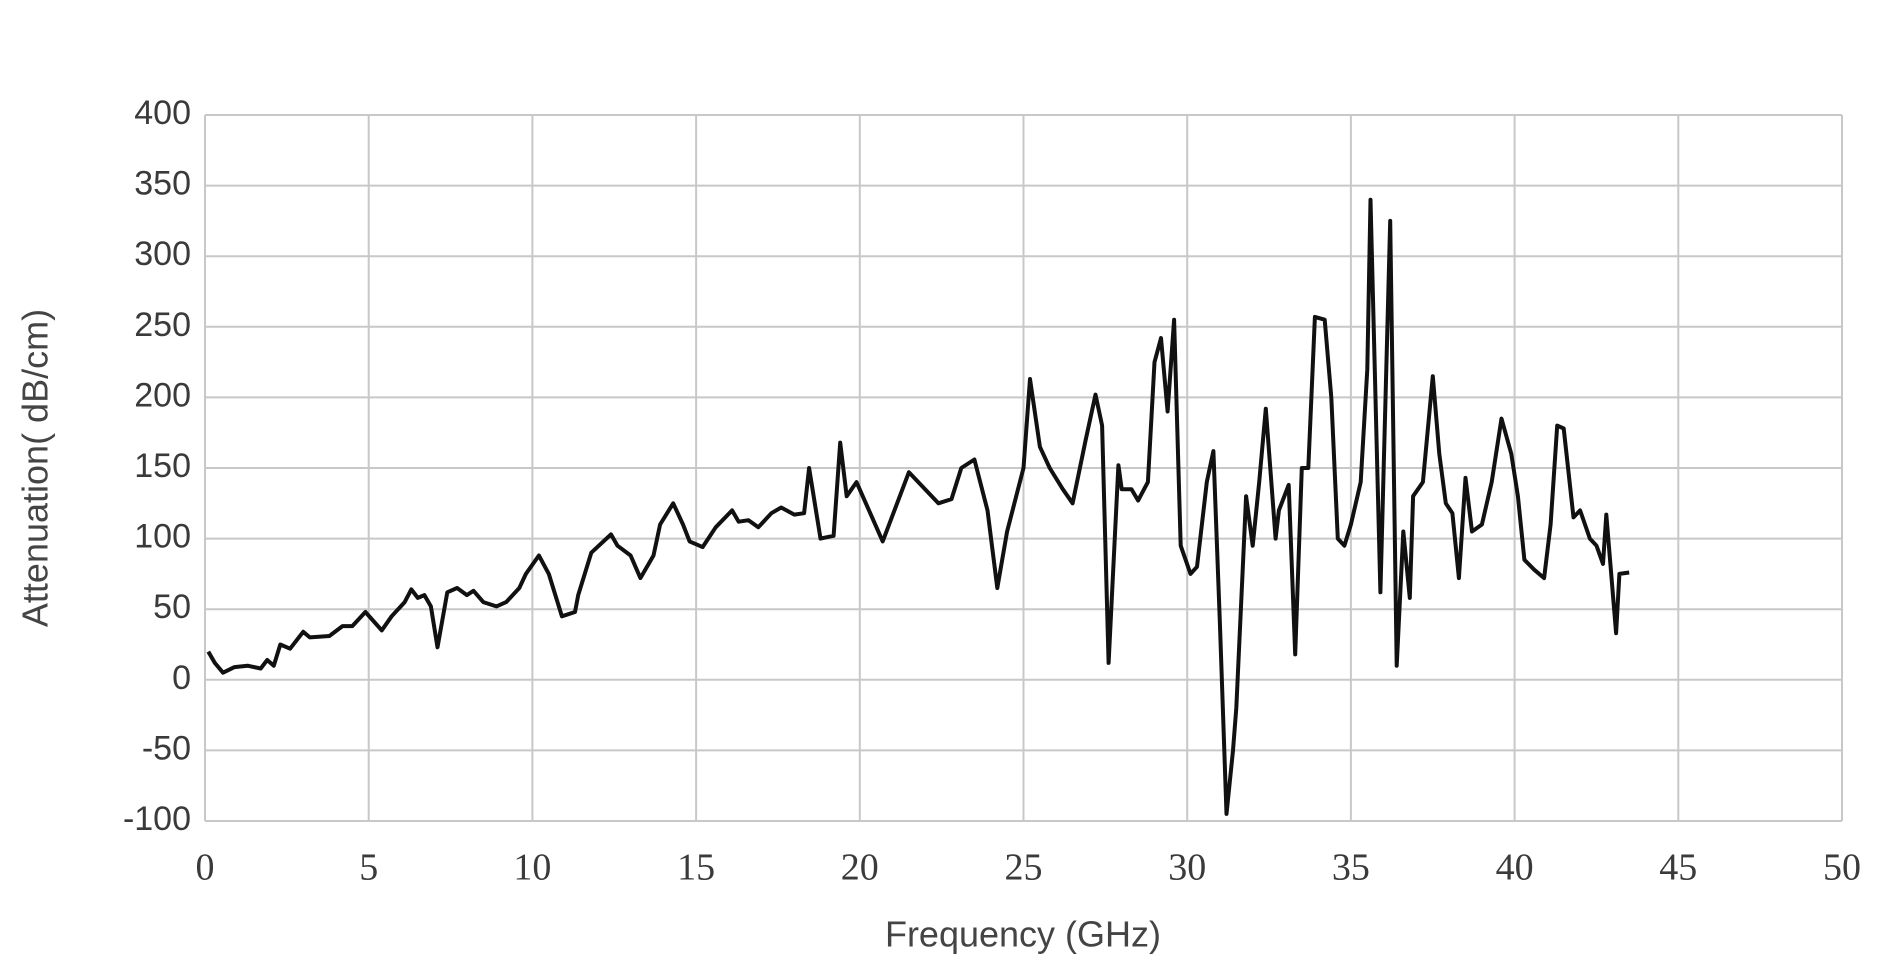  Describe the element at coordinates (35, 468) in the screenshot. I see `y-axis-label: Attenuation( dB/cm)` at that location.